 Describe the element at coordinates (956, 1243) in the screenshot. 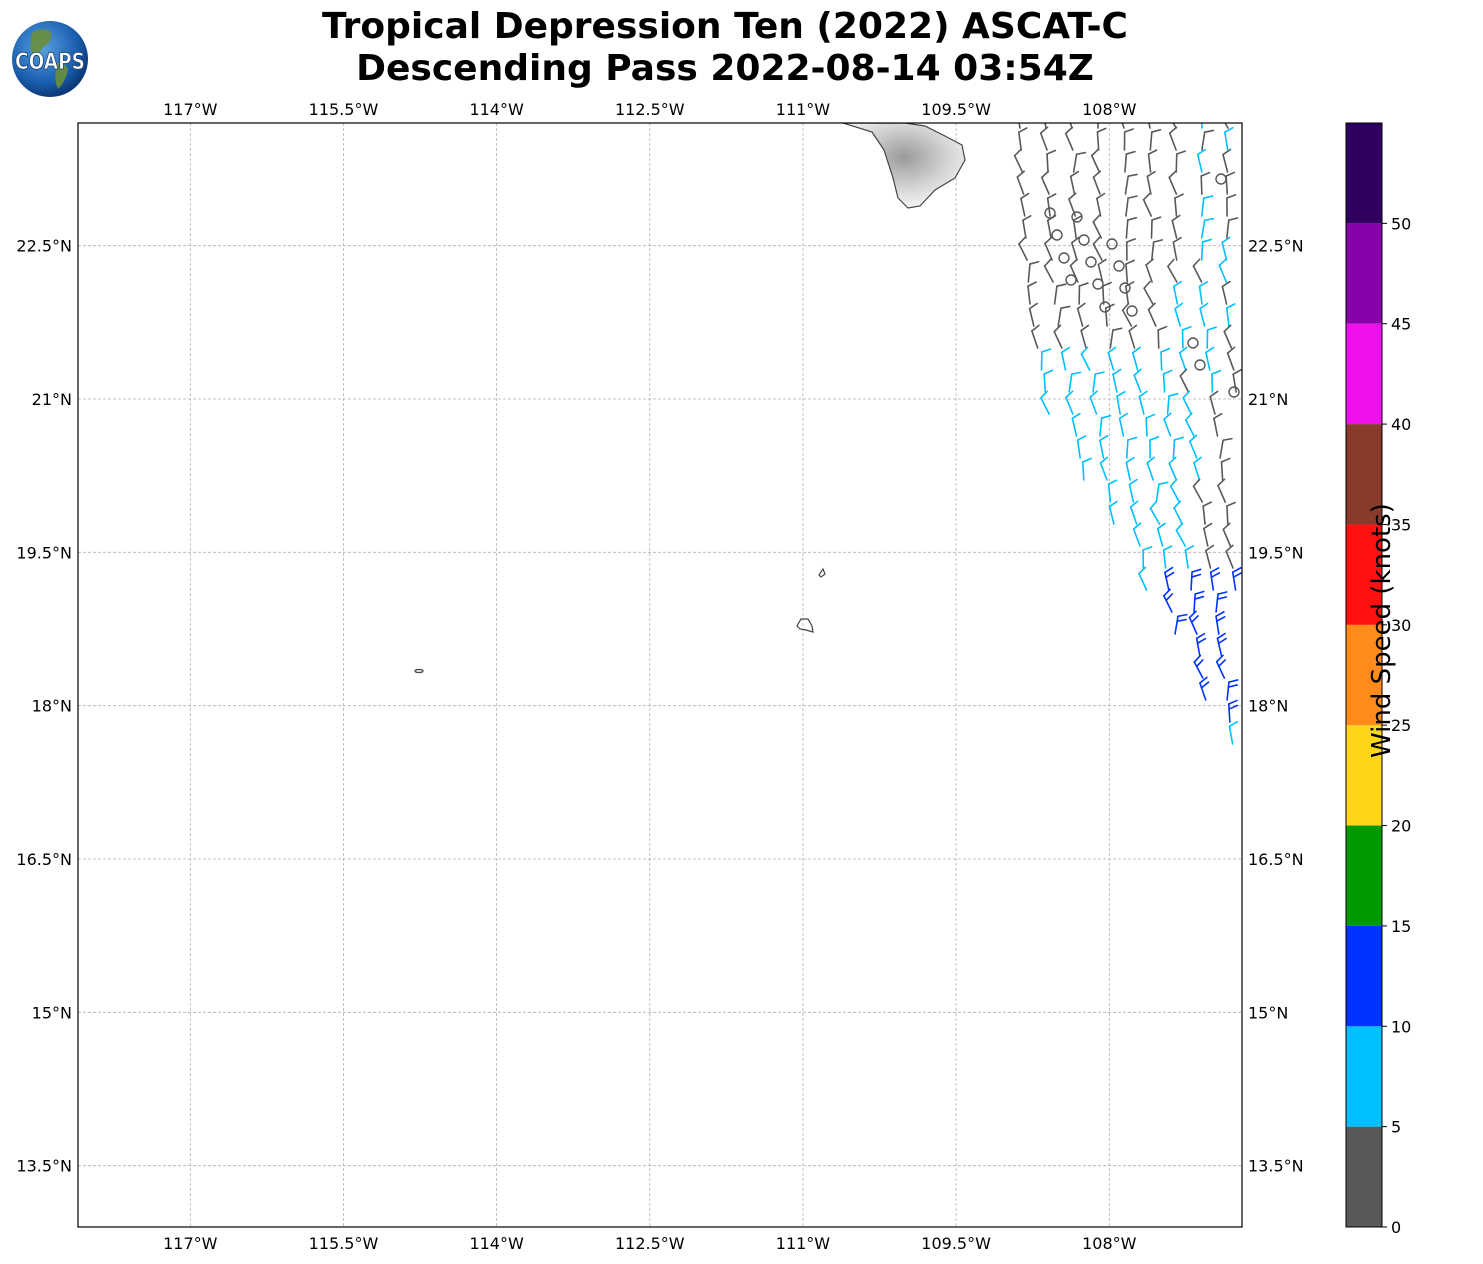

I see `lon-tick-bottom: 109.5°W` at that location.